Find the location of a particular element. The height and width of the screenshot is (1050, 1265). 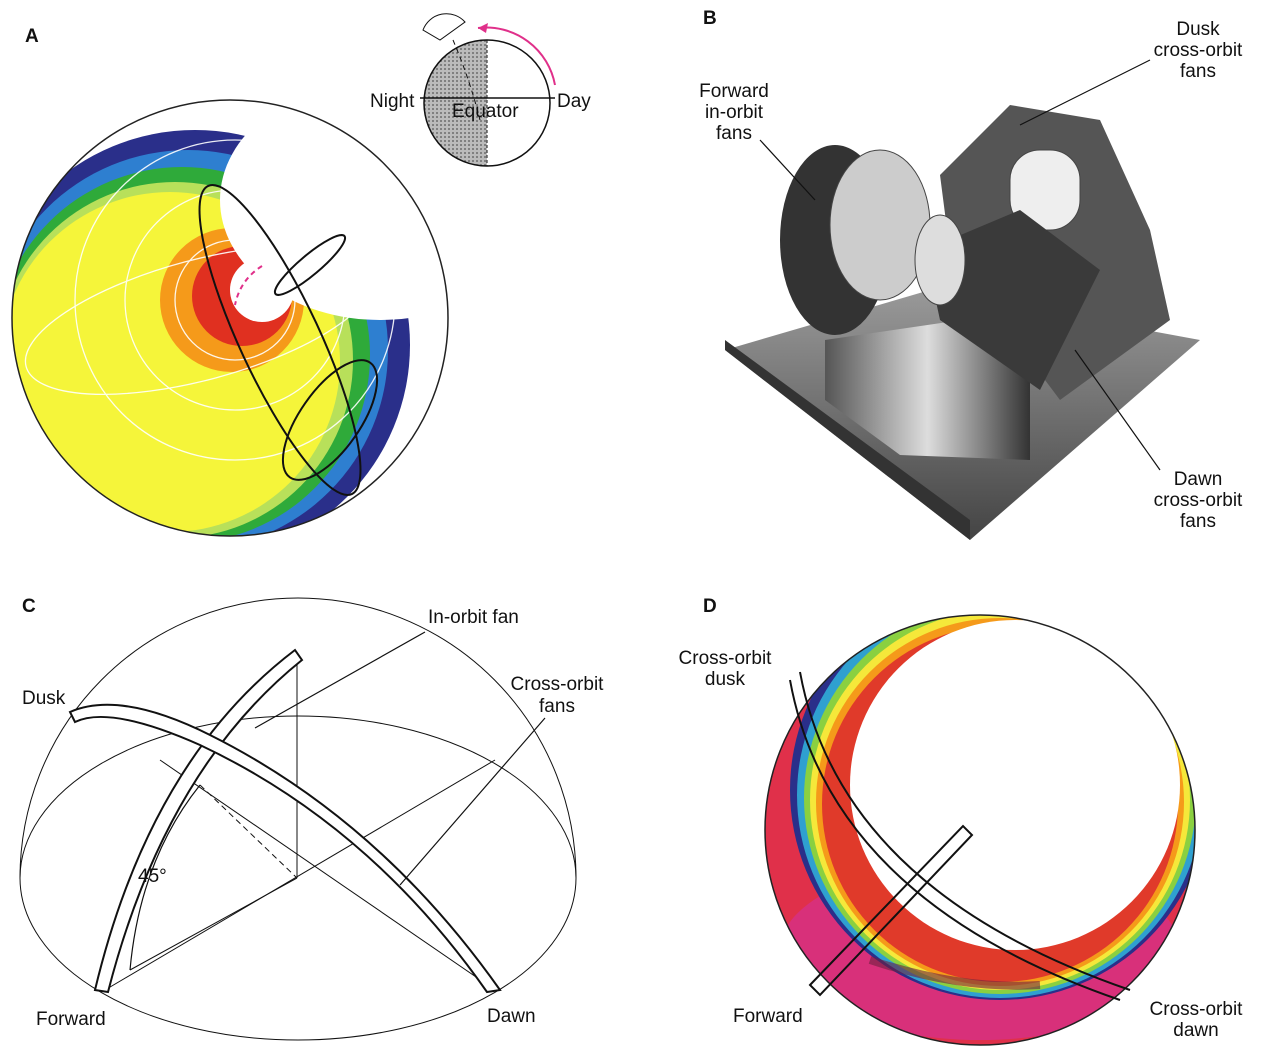

c-label: 45° is located at coordinates (152, 876).